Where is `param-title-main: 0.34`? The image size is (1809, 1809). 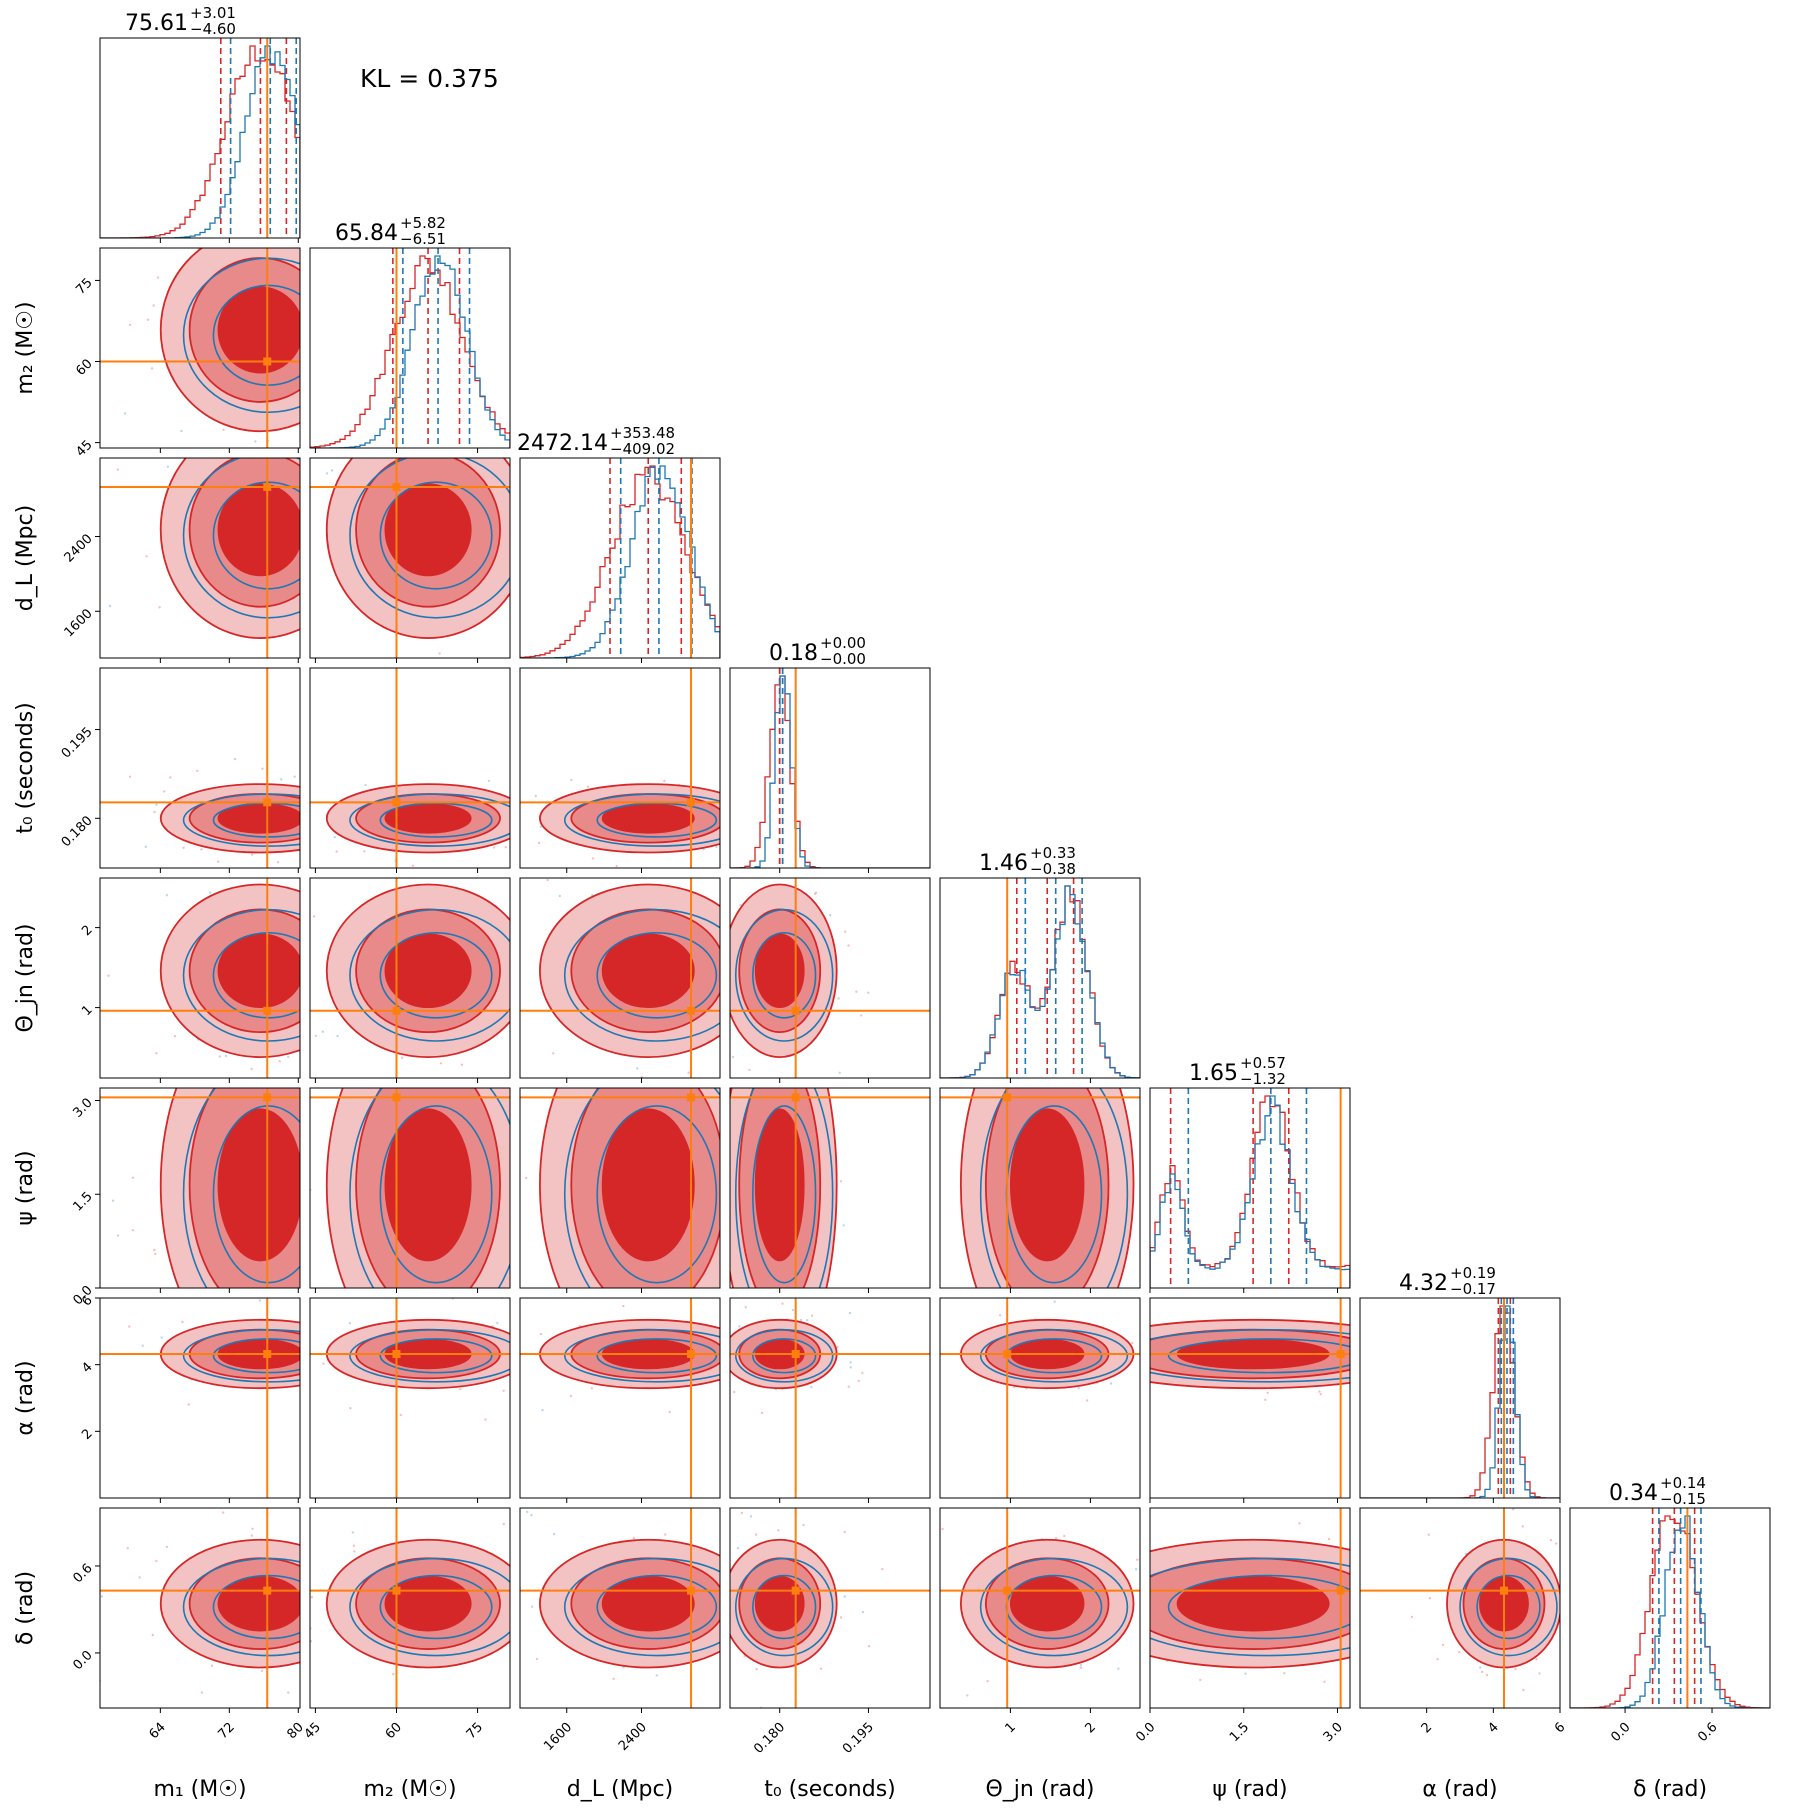
param-title-main: 0.34 is located at coordinates (1633, 1493).